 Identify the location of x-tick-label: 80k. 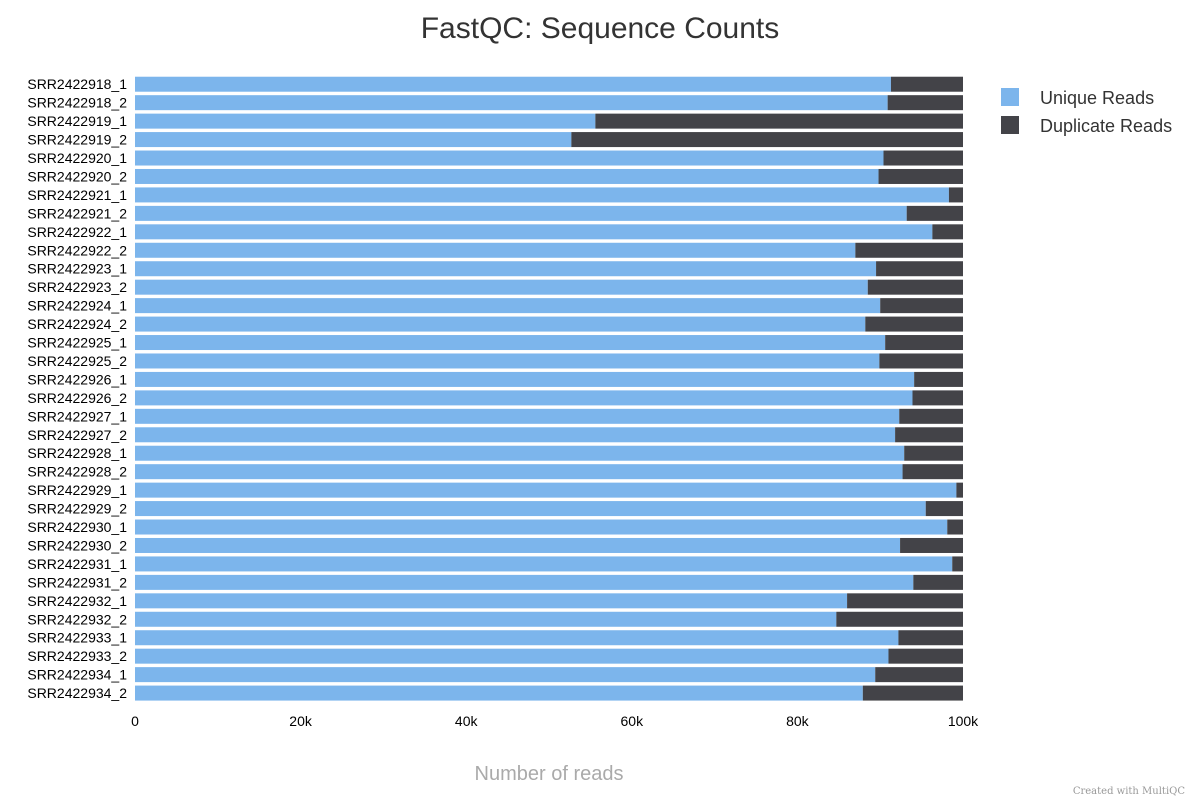
(798, 721).